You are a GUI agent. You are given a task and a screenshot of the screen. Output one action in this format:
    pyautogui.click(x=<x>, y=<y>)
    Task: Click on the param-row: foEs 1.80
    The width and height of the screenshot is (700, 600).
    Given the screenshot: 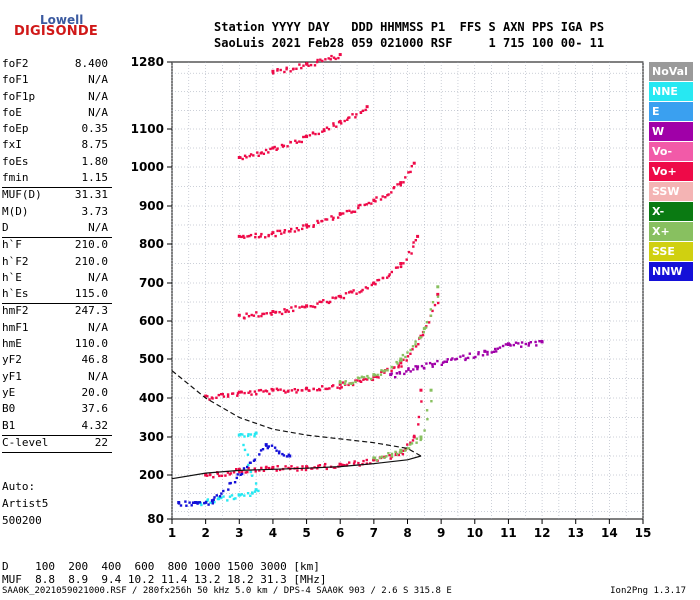 What is the action you would take?
    pyautogui.click(x=57, y=163)
    